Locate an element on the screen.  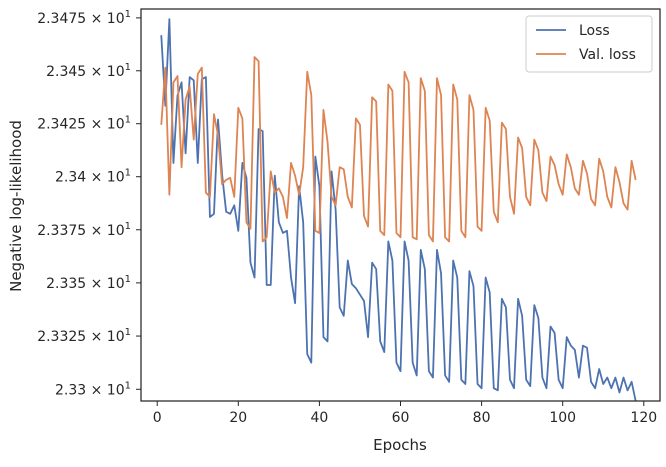
x-tick-label: 40 is located at coordinates (319, 418).